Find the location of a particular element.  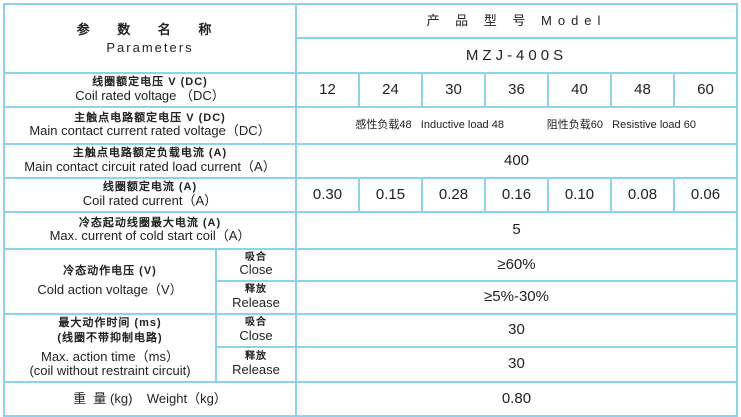

label-en: Coil rated current（A） is located at coordinates (150, 200).